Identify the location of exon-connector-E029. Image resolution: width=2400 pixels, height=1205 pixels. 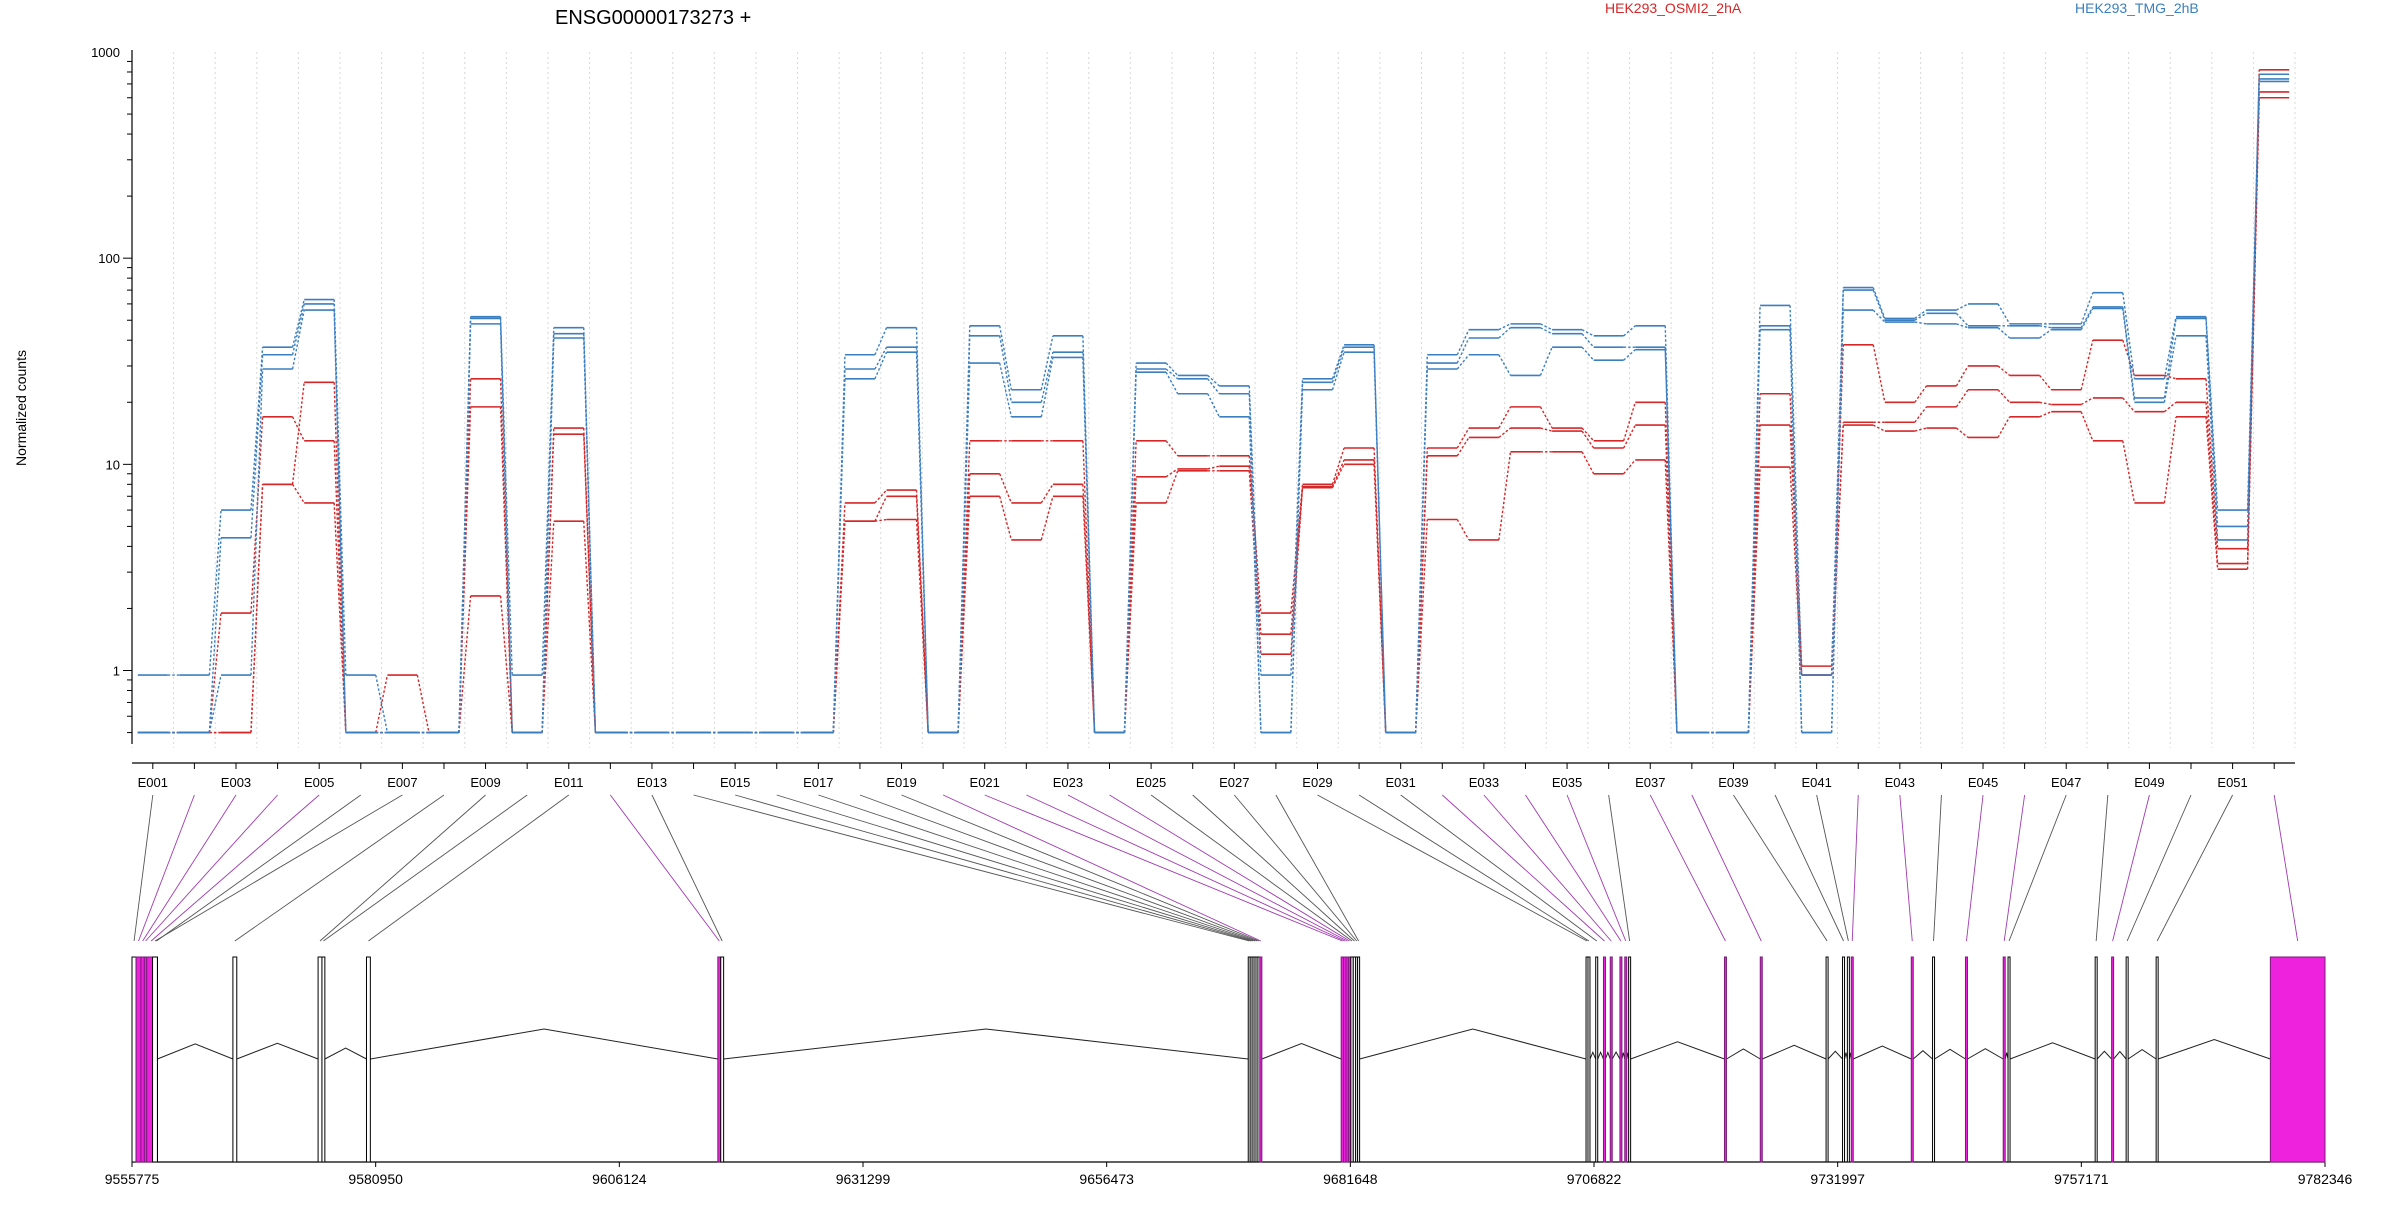
(1452, 868).